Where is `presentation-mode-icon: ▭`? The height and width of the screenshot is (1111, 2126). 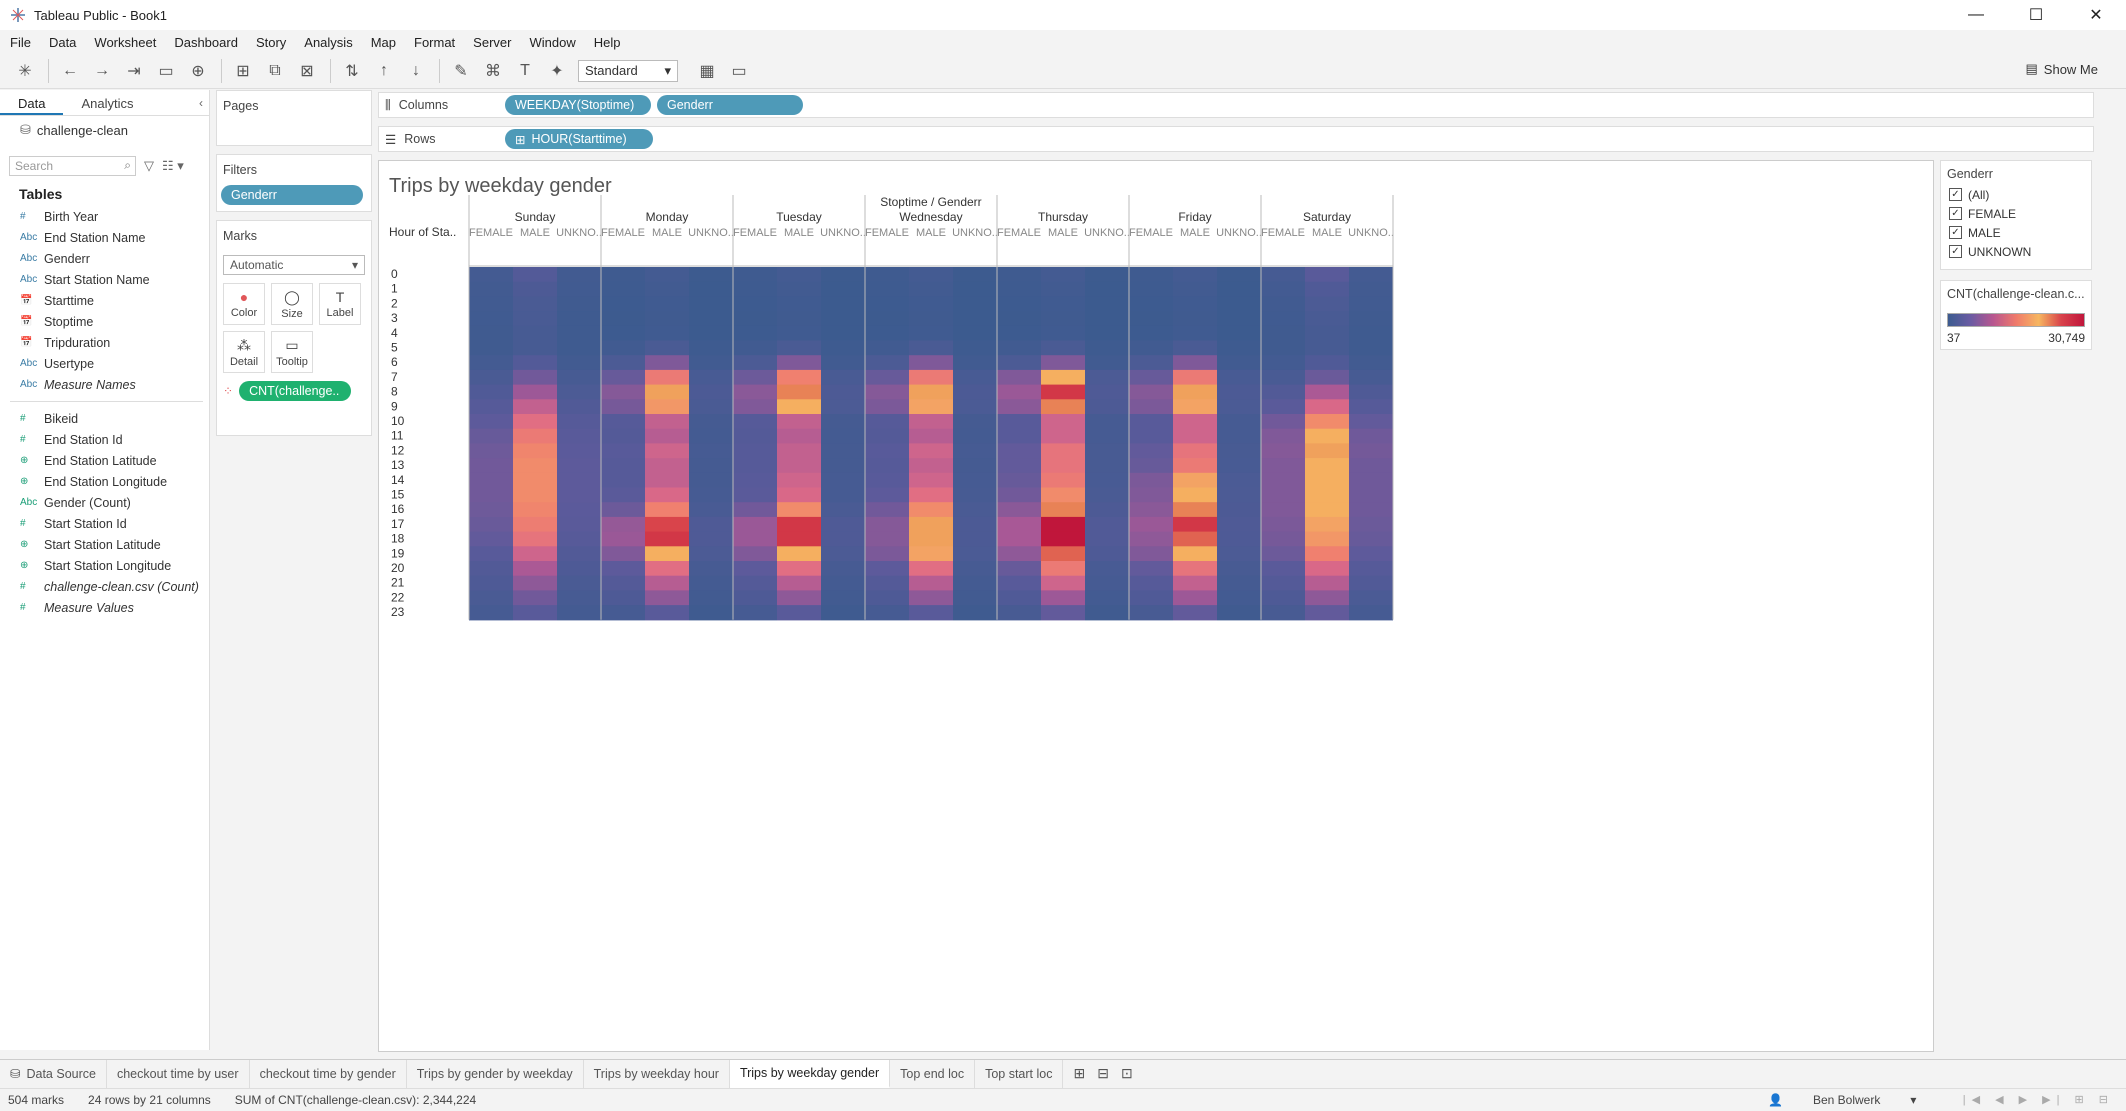 presentation-mode-icon: ▭ is located at coordinates (739, 71).